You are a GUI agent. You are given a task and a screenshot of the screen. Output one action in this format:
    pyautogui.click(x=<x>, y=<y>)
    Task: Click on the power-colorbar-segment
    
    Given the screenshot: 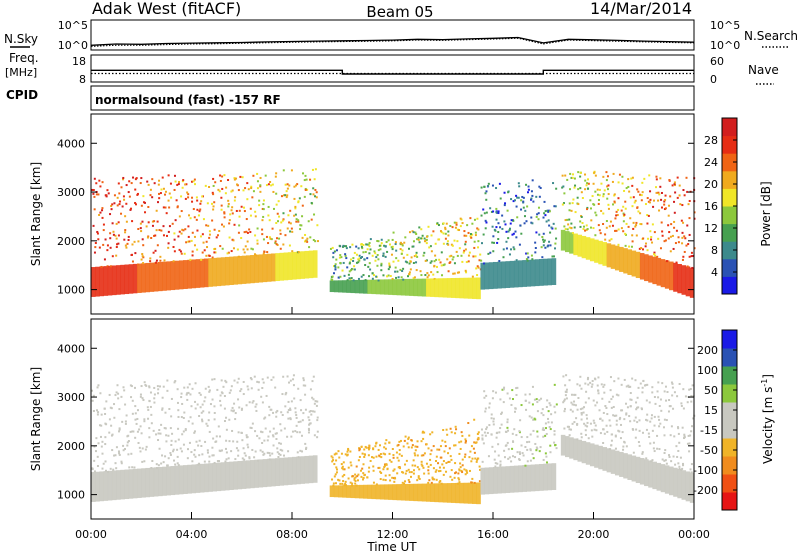 What is the action you would take?
    pyautogui.click(x=729, y=197)
    